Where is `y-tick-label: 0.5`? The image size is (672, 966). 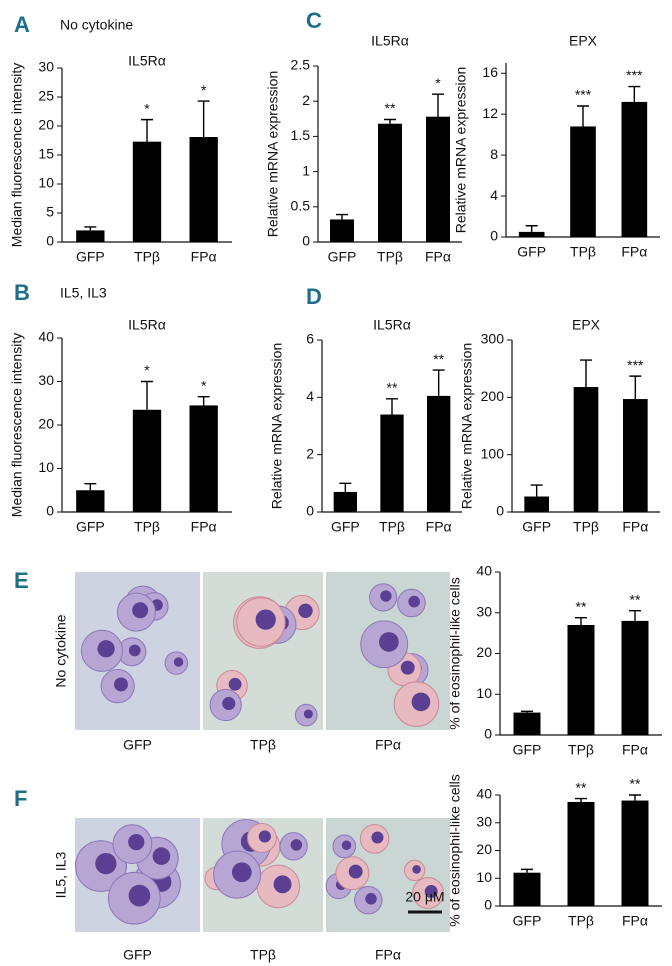 y-tick-label: 0.5 is located at coordinates (301, 206).